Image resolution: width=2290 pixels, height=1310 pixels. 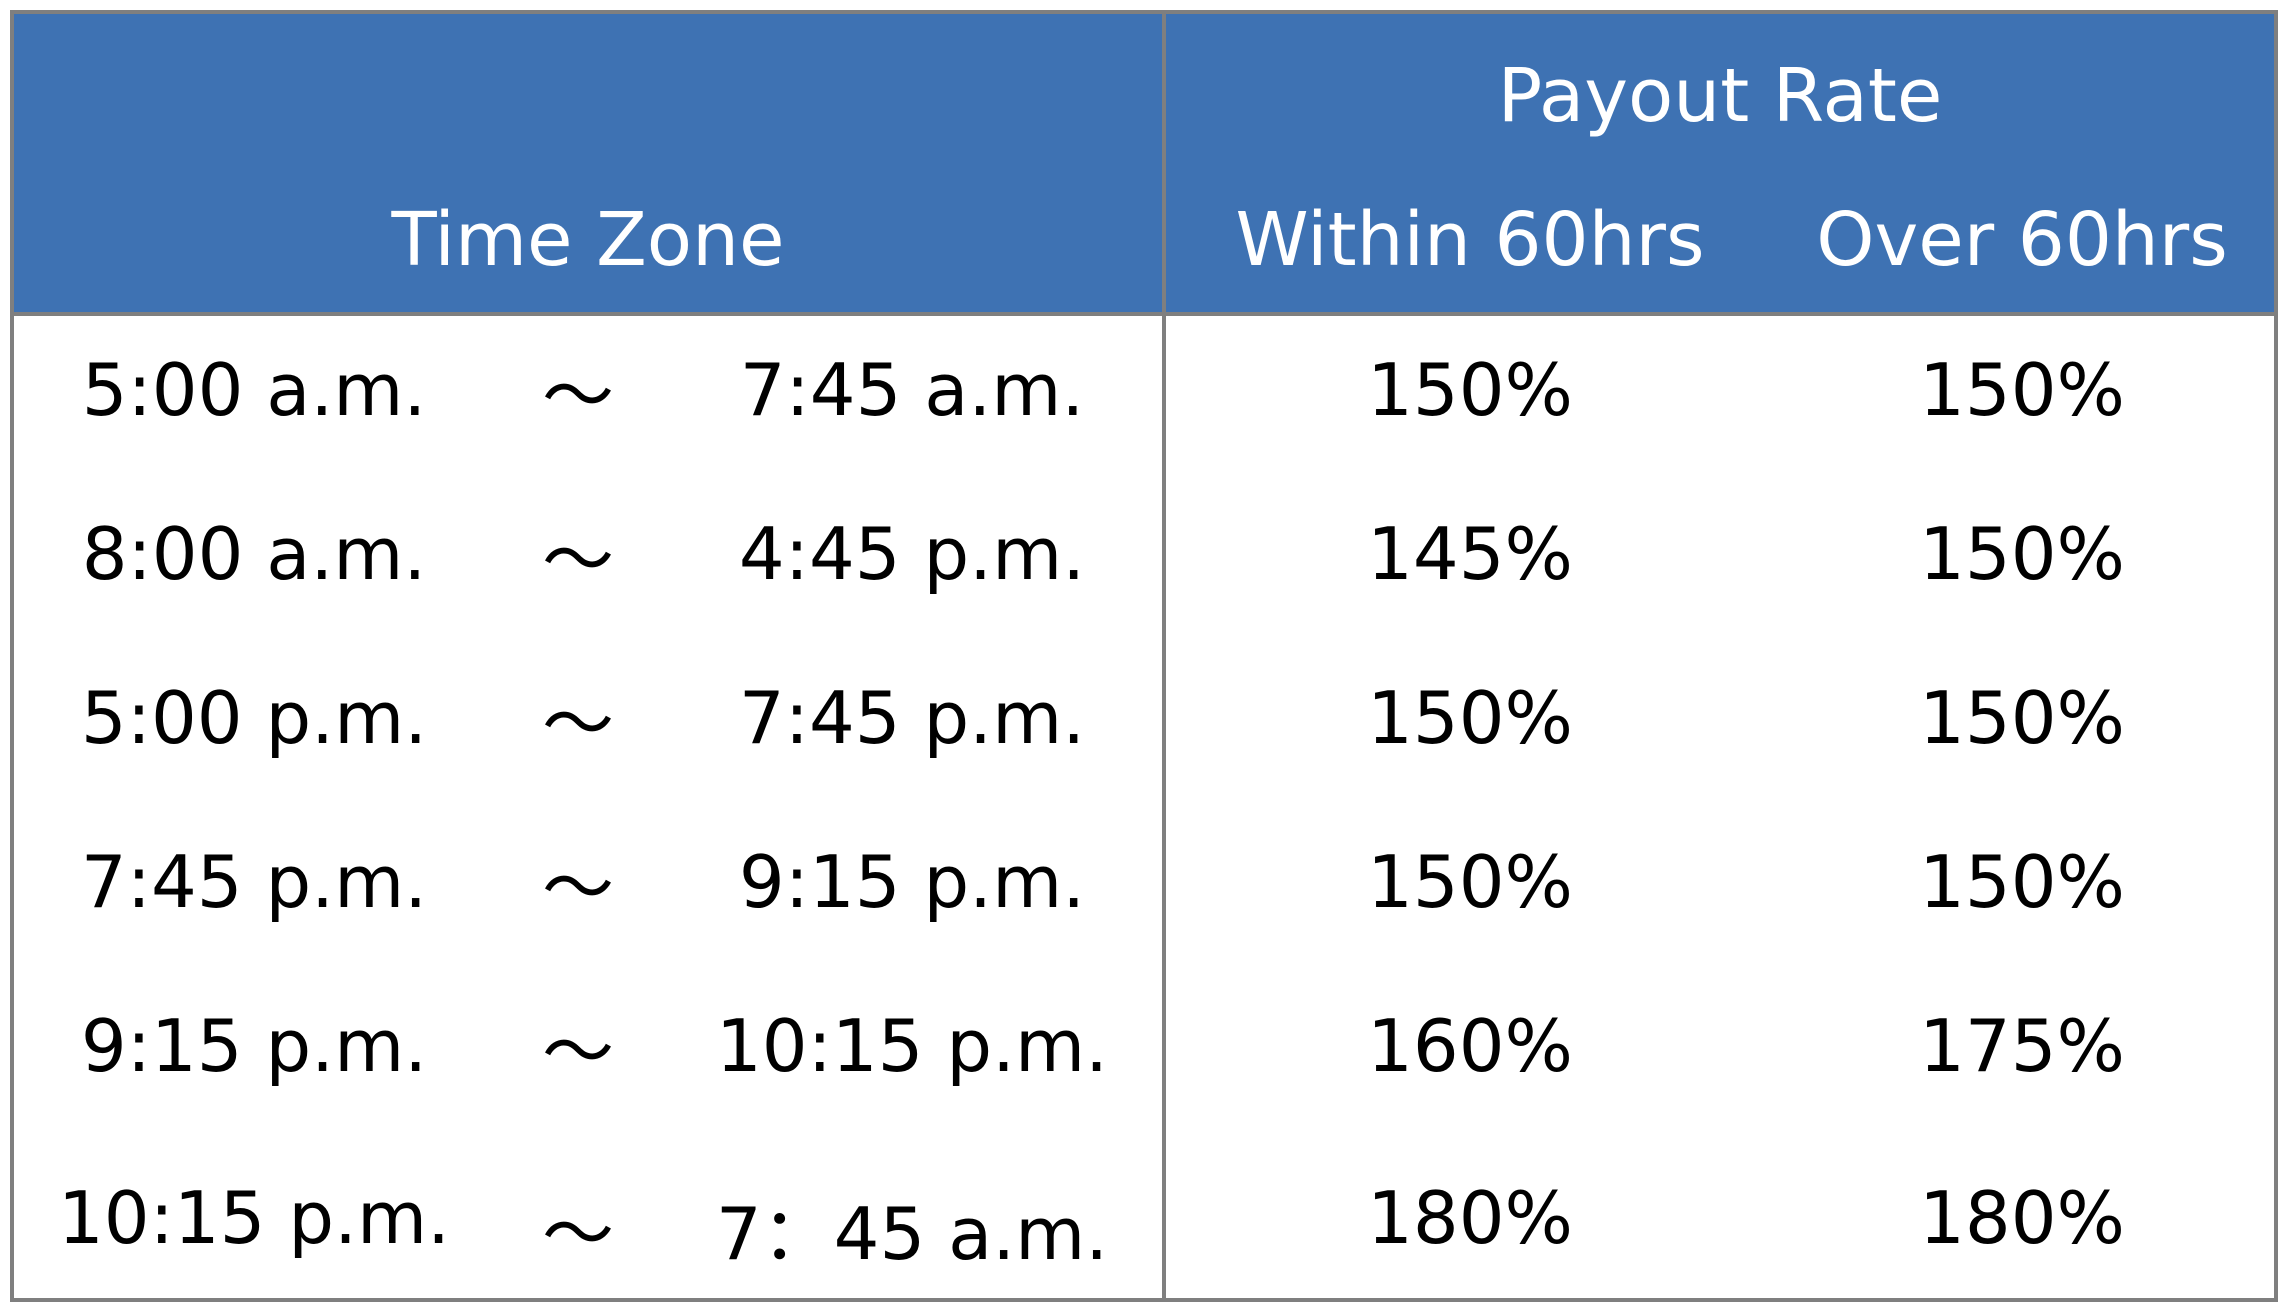 What do you see at coordinates (912, 1234) in the screenshot?
I see `row-end-time: 7：45 a.m.` at bounding box center [912, 1234].